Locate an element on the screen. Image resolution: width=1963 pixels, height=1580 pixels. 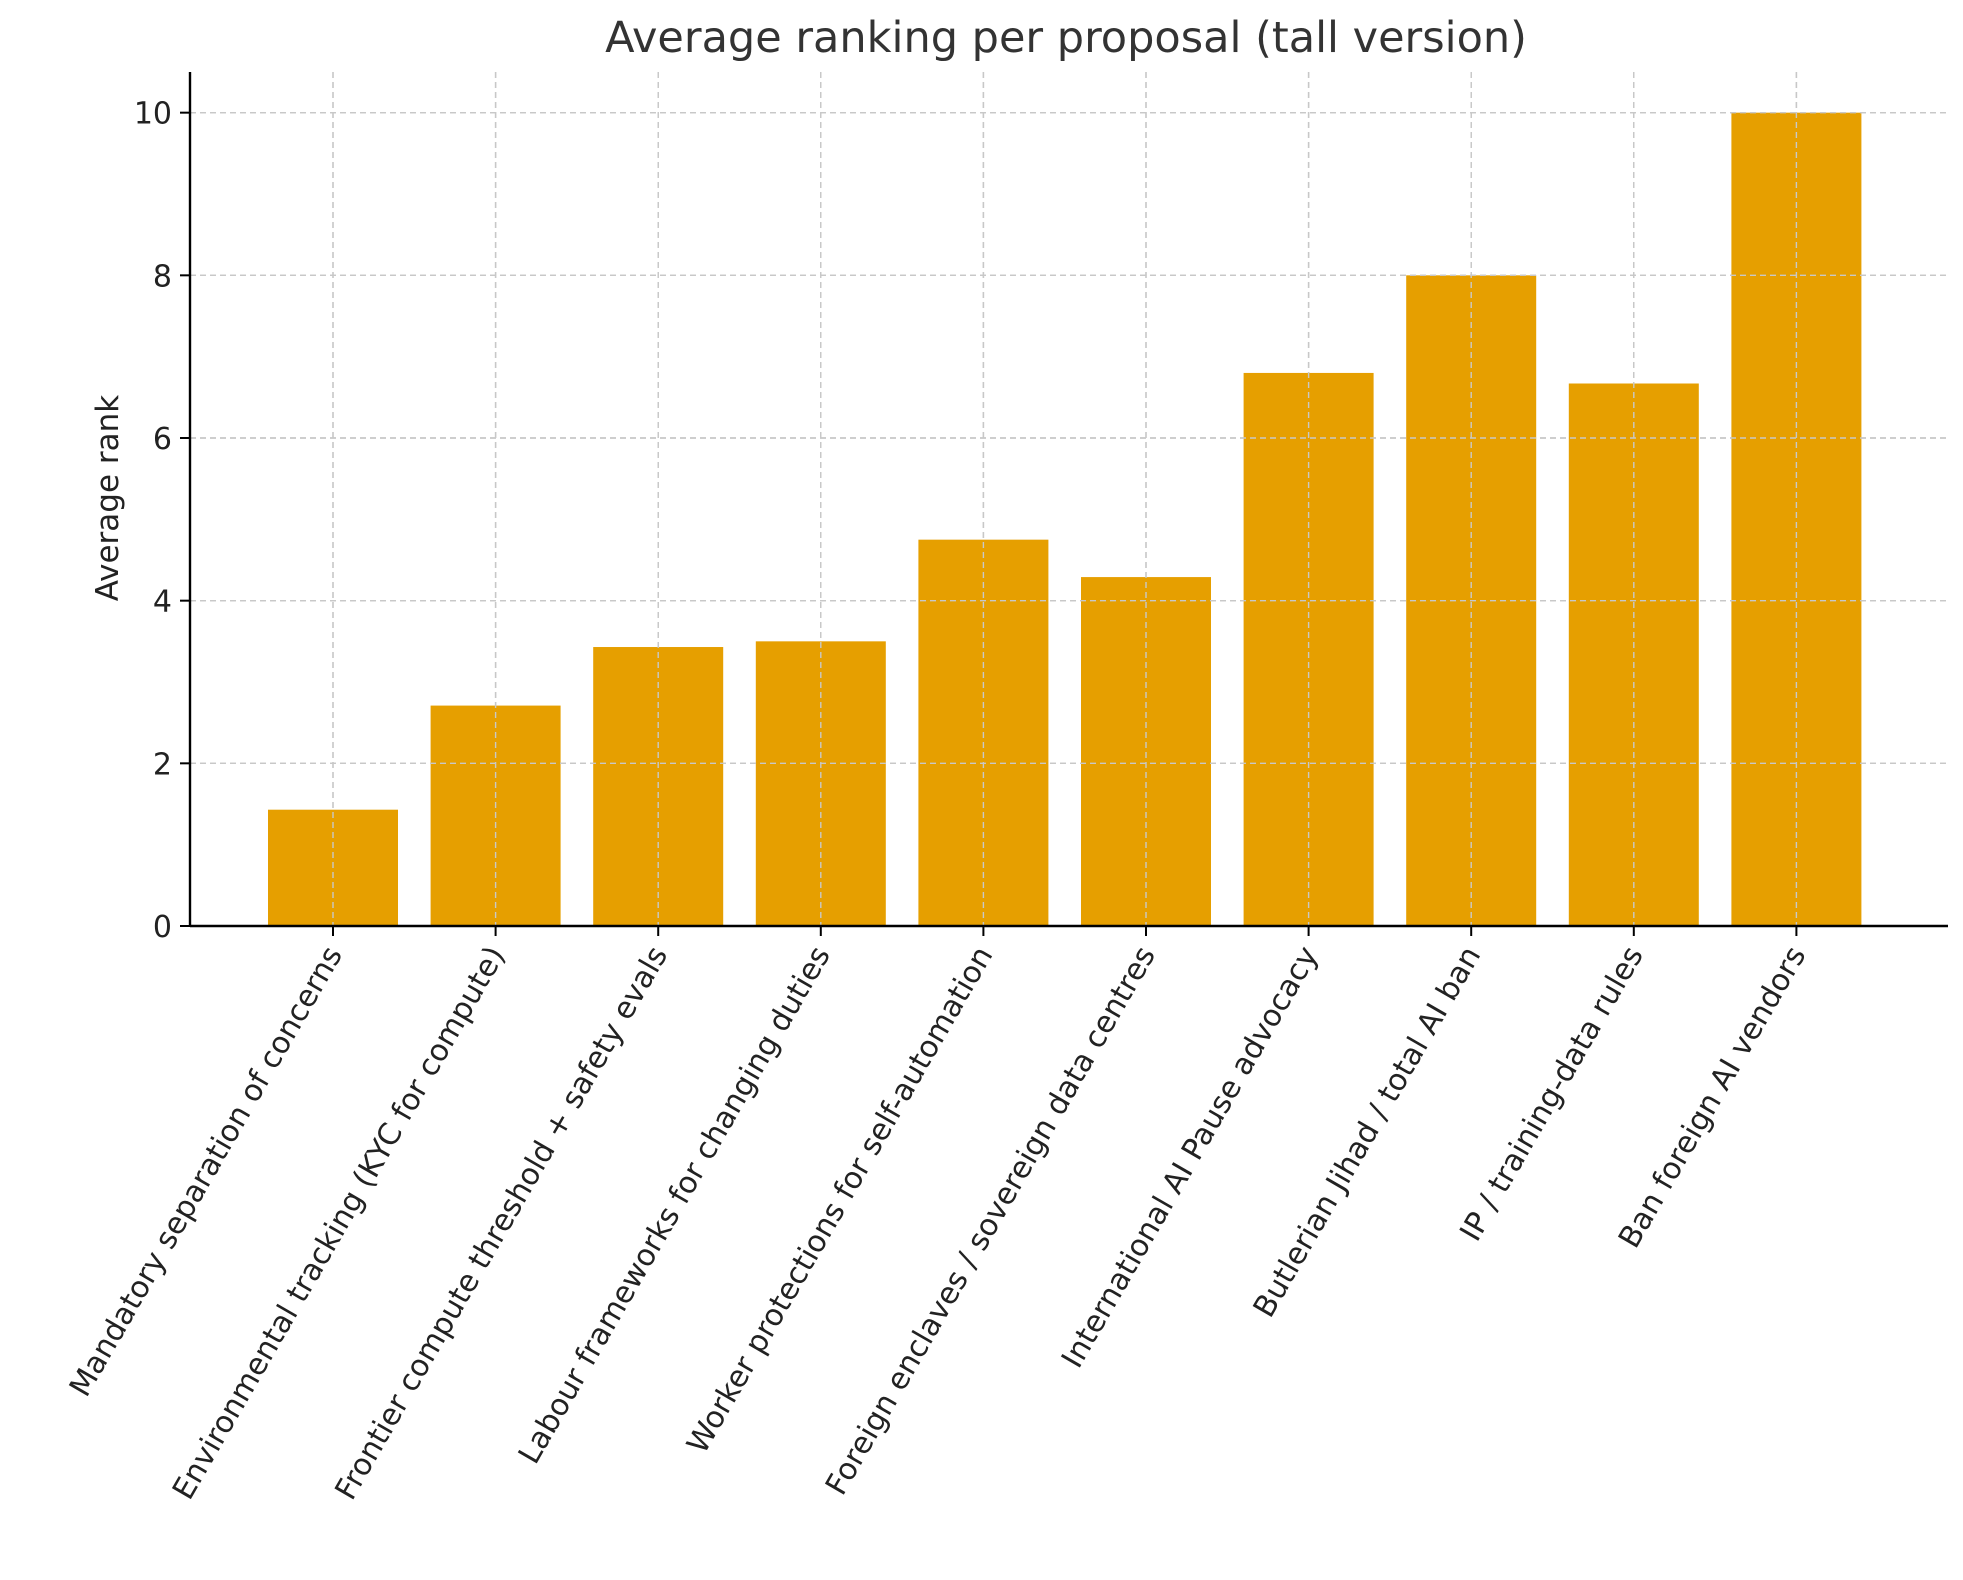
y-tick-label: 10 is located at coordinates (153, 114).